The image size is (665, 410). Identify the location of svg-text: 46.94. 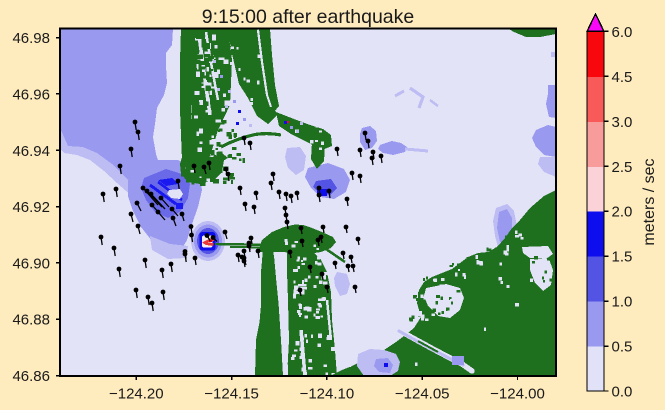
(31, 151).